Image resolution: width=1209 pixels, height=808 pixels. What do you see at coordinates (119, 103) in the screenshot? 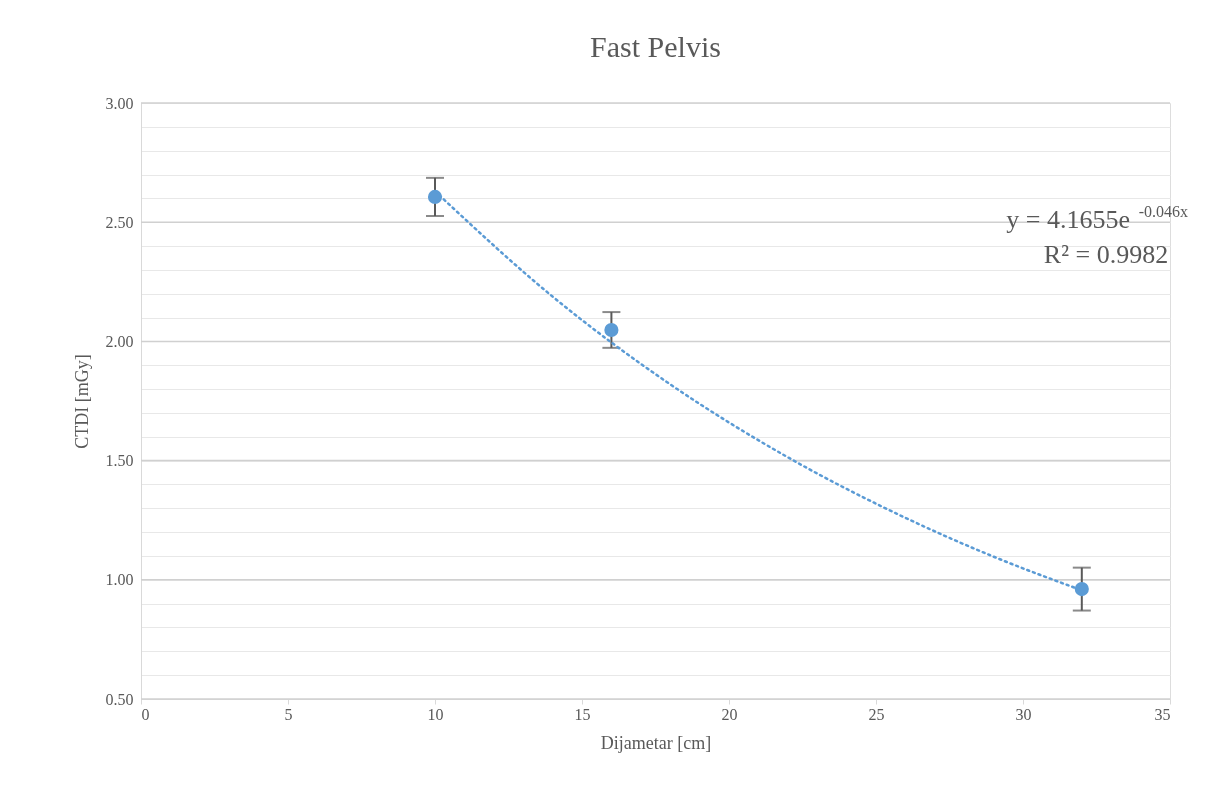
I see `y-tick-label: 3.00` at bounding box center [119, 103].